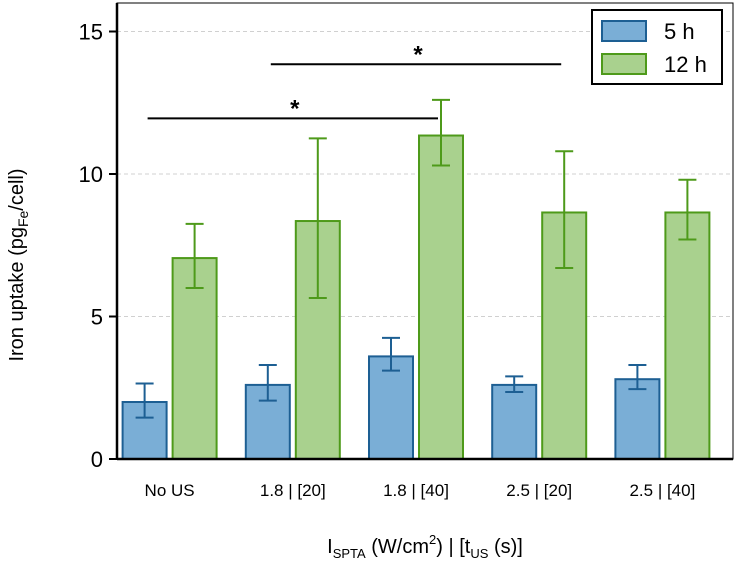 The width and height of the screenshot is (735, 561). Describe the element at coordinates (685, 64) in the screenshot. I see `legend-label: 12 h` at that location.